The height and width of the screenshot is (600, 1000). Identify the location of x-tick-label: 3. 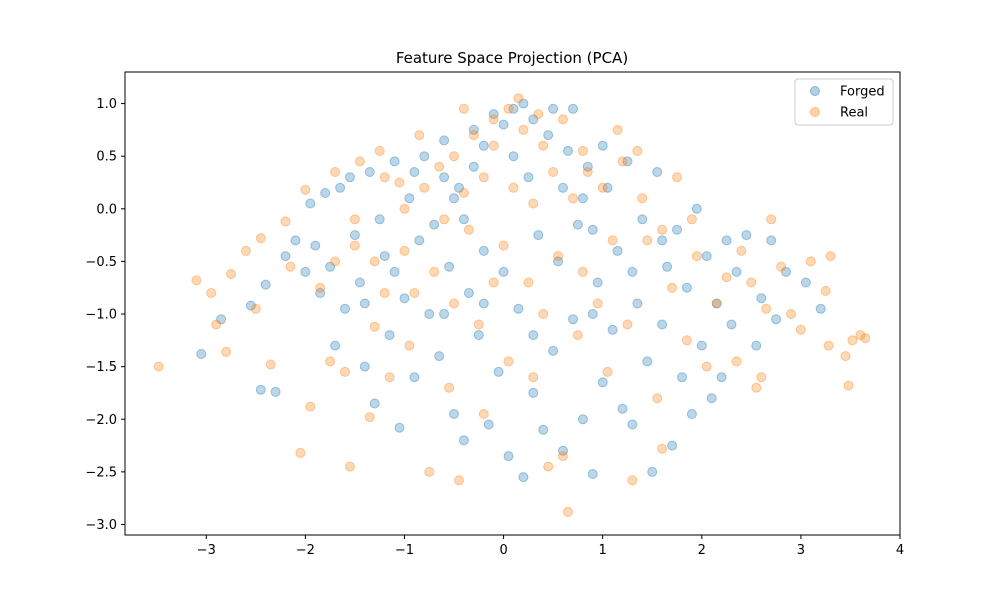
(801, 550).